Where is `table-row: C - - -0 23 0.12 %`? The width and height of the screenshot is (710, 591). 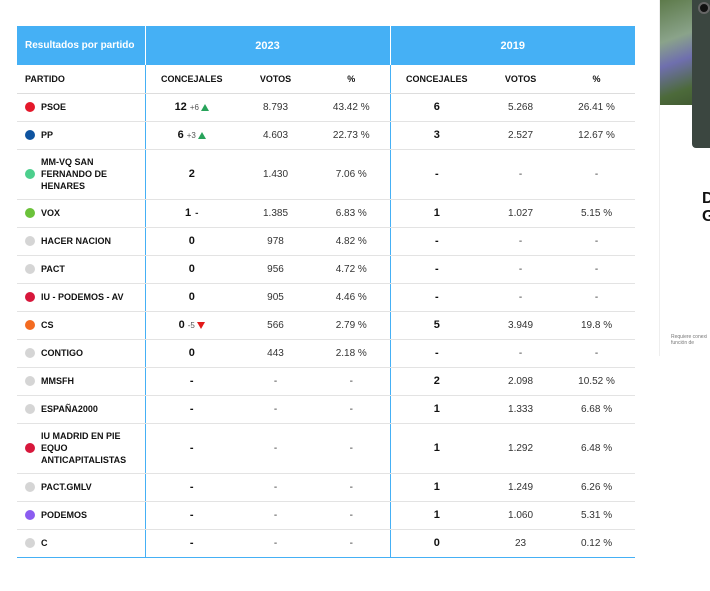 table-row: C - - -0 23 0.12 % is located at coordinates (326, 543).